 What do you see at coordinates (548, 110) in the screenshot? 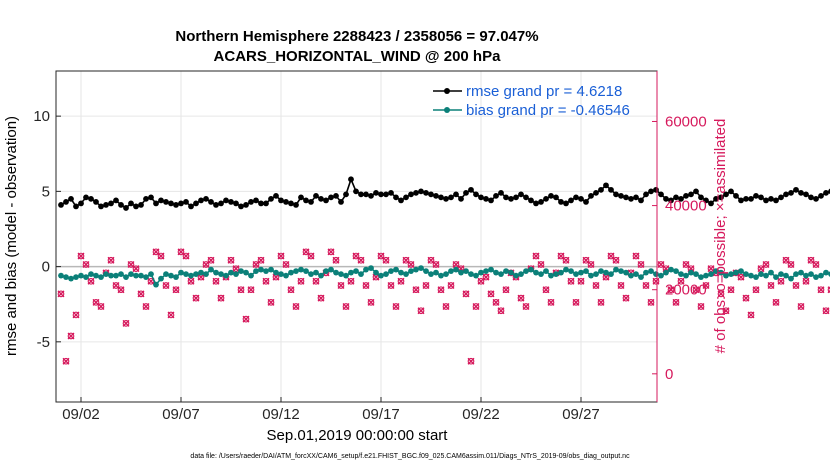
I see `legend-bias-label: bias grand pr = -0.46546` at bounding box center [548, 110].